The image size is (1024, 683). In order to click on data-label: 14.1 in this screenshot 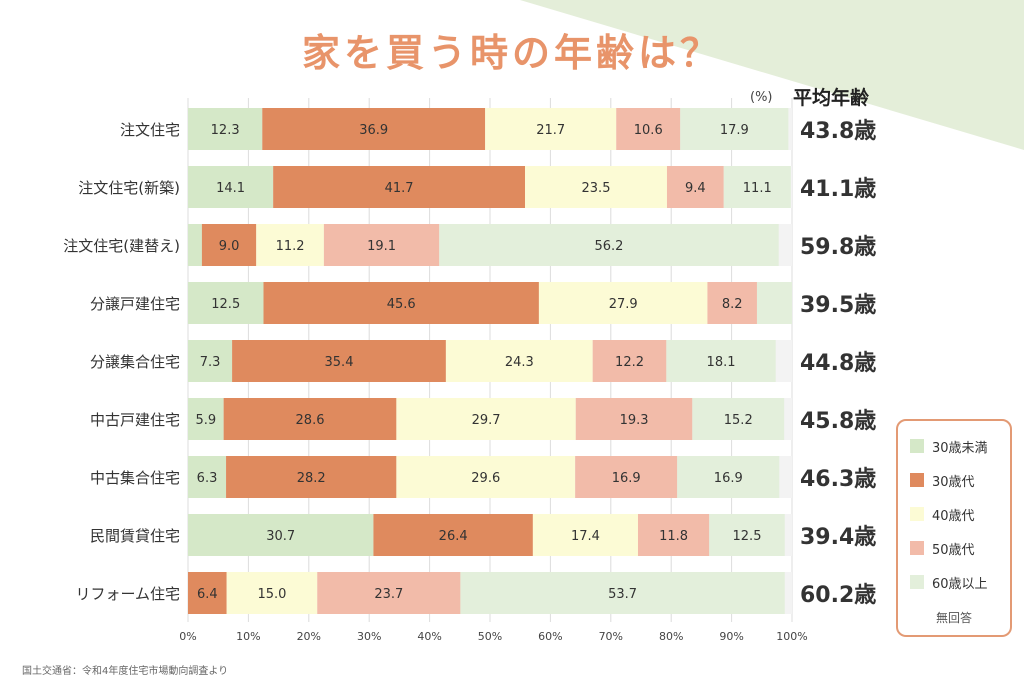, I will do `click(230, 188)`.